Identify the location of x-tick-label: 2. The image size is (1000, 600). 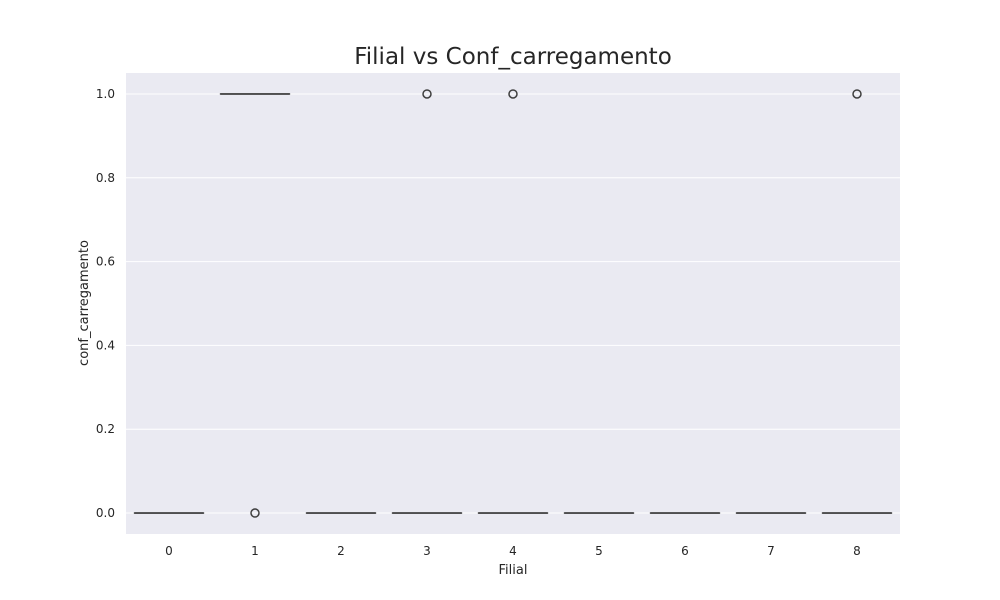
(341, 551).